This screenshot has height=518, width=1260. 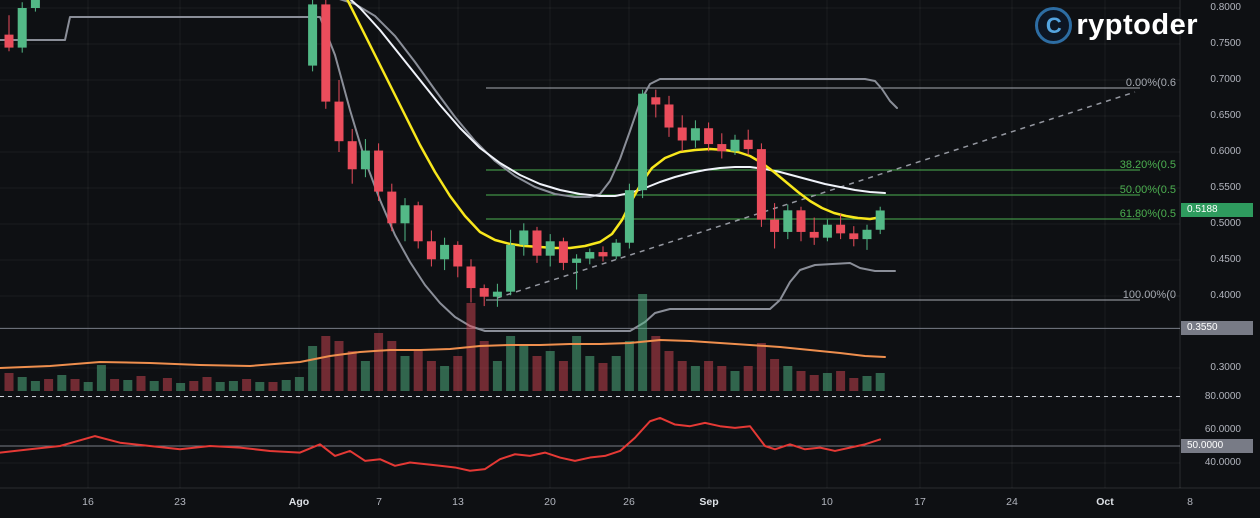 What do you see at coordinates (630, 503) in the screenshot?
I see `time-axis` at bounding box center [630, 503].